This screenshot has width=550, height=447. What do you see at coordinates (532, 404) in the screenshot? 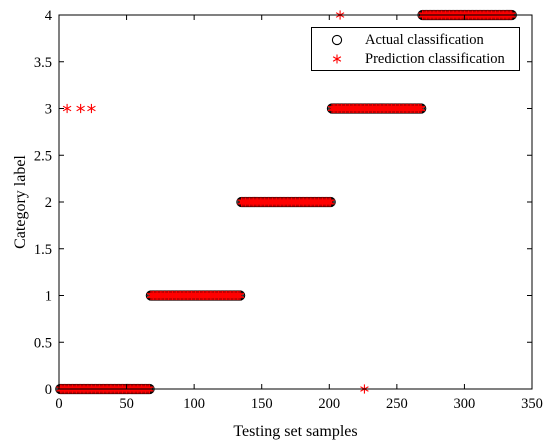
I see `x-tick-label: 350` at bounding box center [532, 404].